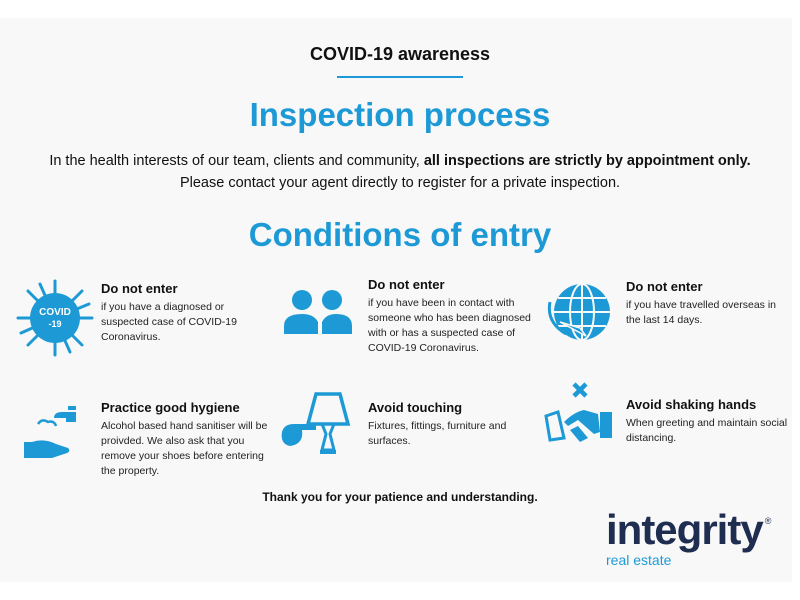 This screenshot has width=800, height=600. What do you see at coordinates (691, 404) in the screenshot?
I see `item-title: Avoid shaking hands` at bounding box center [691, 404].